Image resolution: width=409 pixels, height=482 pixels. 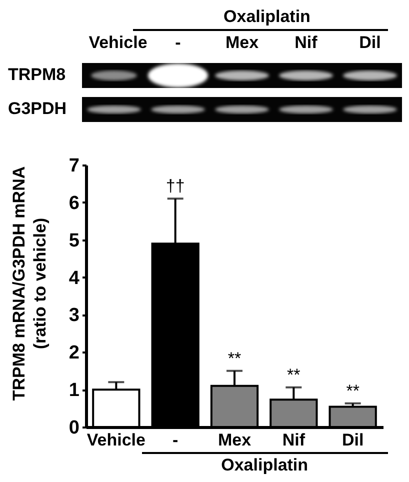 I want to click on text: Oxaliplatin, so click(x=267, y=16).